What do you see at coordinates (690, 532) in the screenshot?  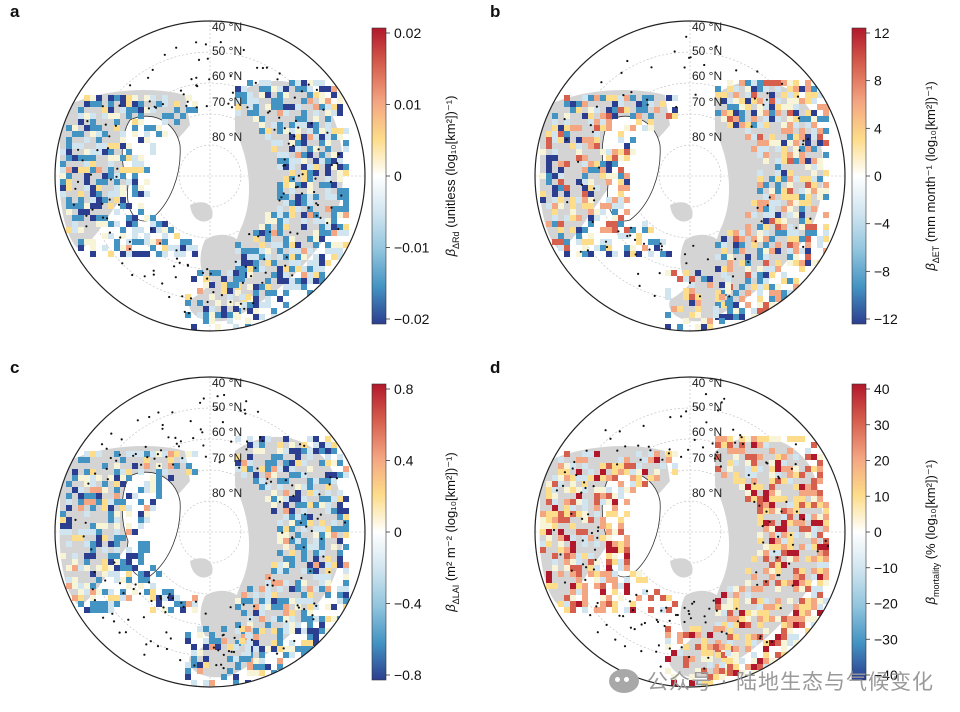 I see `map-boundary` at bounding box center [690, 532].